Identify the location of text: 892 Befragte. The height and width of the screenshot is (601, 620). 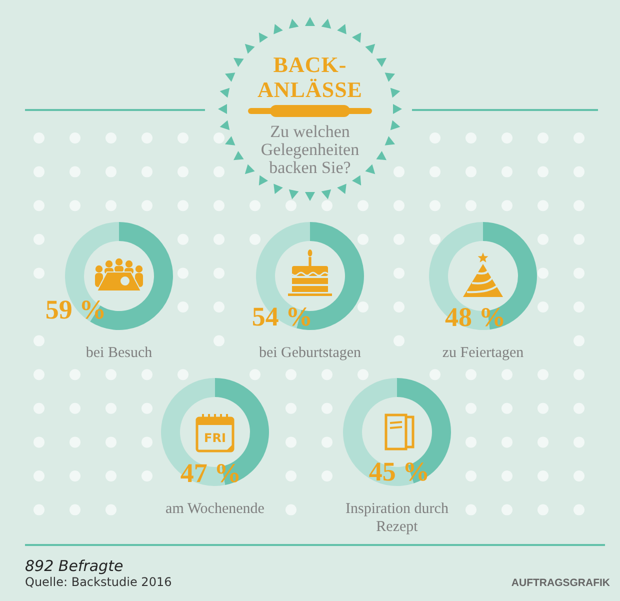
(74, 566).